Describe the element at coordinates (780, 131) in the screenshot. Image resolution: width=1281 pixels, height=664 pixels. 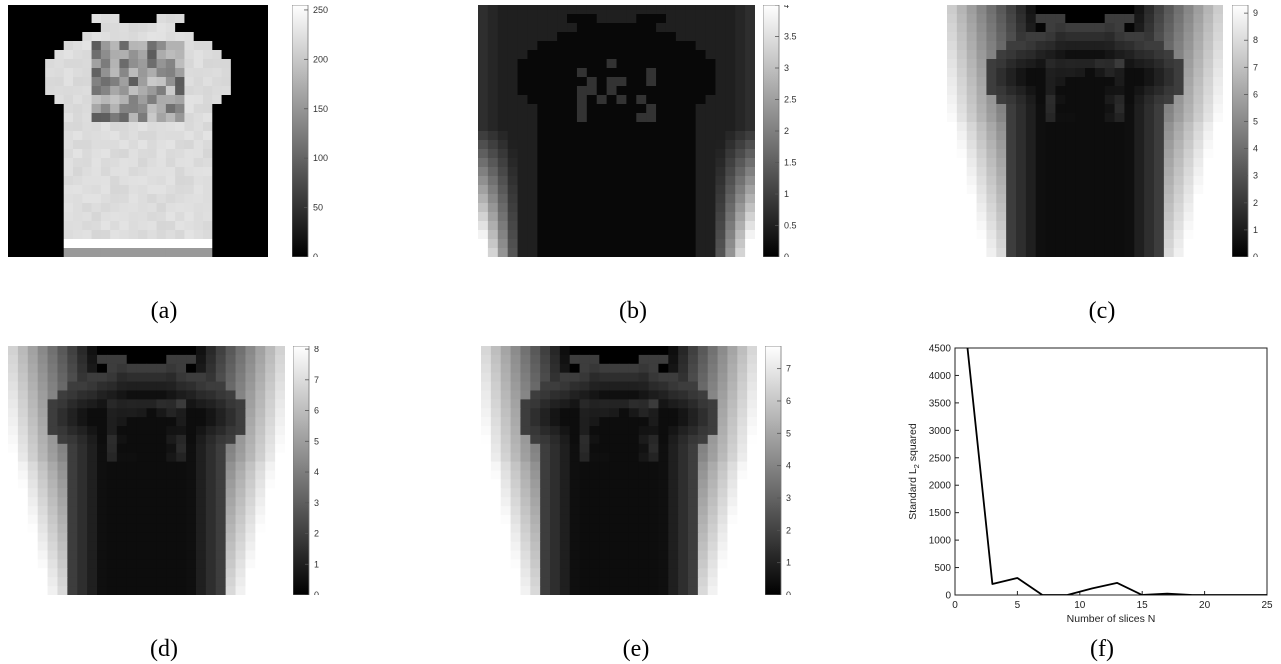
I see `colorbar-b: 0 0.5 1 1.5 2 2.5 3 3.5 4` at that location.